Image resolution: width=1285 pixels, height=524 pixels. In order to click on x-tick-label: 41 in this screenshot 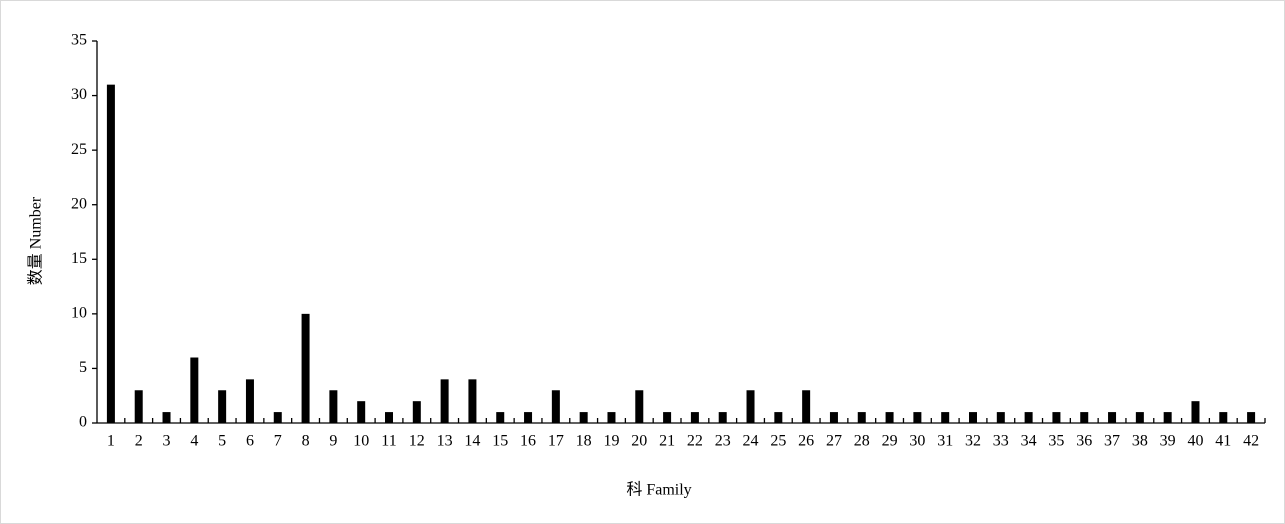, I will do `click(1223, 441)`.